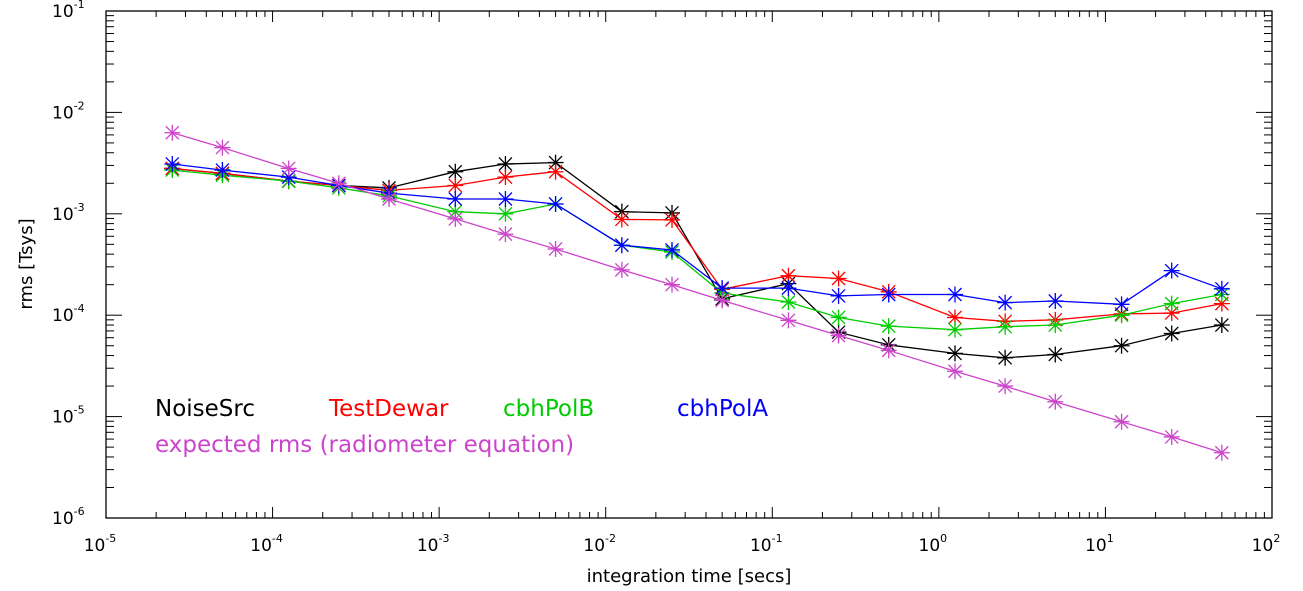  Describe the element at coordinates (68, 111) in the screenshot. I see `y-tick-label: 10⁻²` at that location.